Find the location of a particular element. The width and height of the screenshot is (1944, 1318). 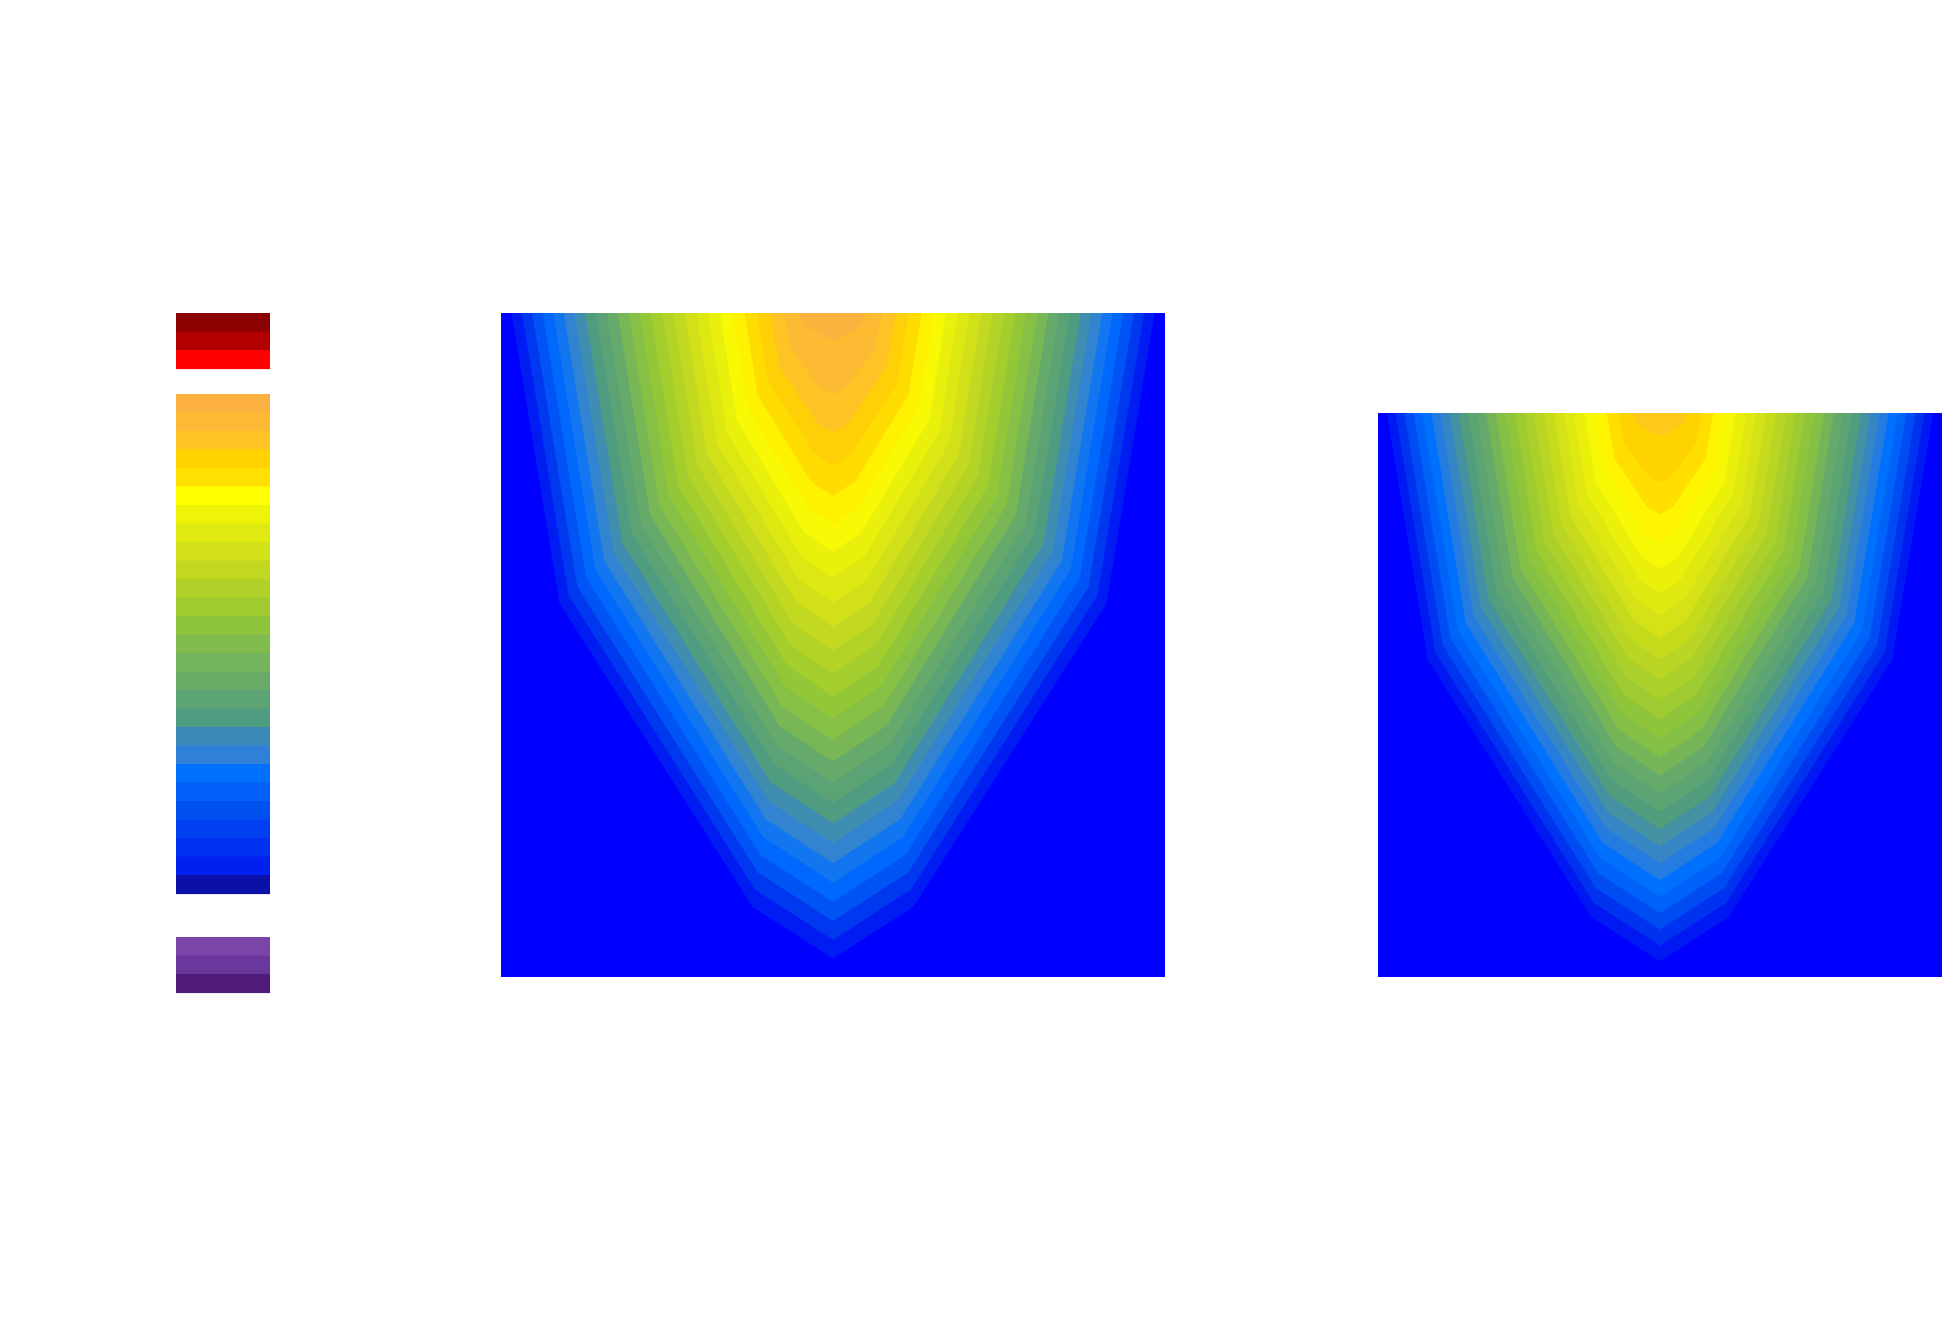

colorbar is located at coordinates (223, 653).